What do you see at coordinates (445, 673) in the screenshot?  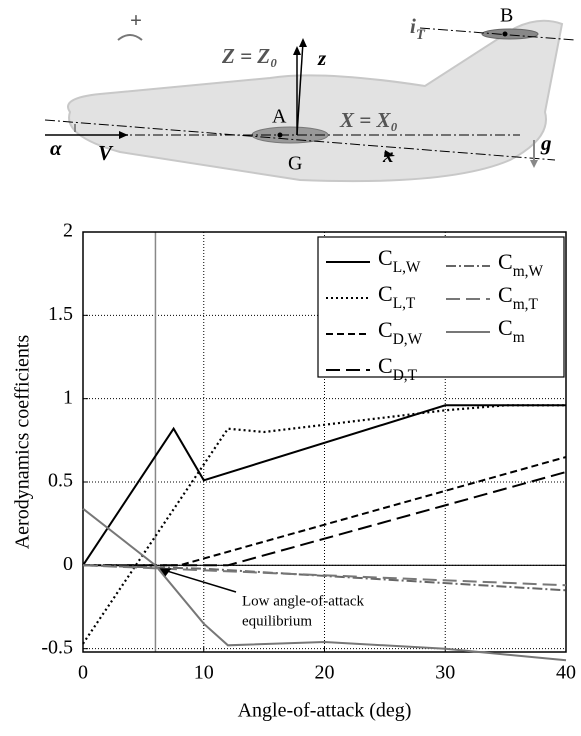 I see `x-tick-label: 30` at bounding box center [445, 673].